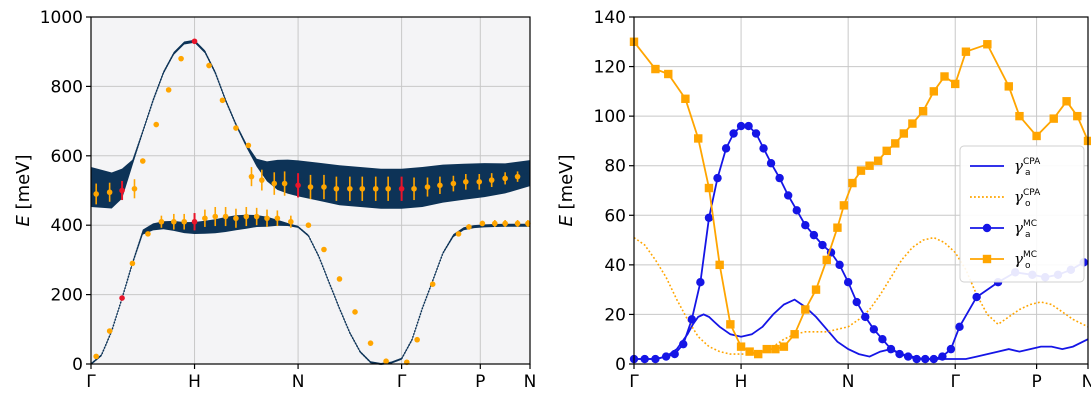 The height and width of the screenshot is (394, 1091). Describe the element at coordinates (1022, 214) in the screenshot. I see `legend-box` at that location.